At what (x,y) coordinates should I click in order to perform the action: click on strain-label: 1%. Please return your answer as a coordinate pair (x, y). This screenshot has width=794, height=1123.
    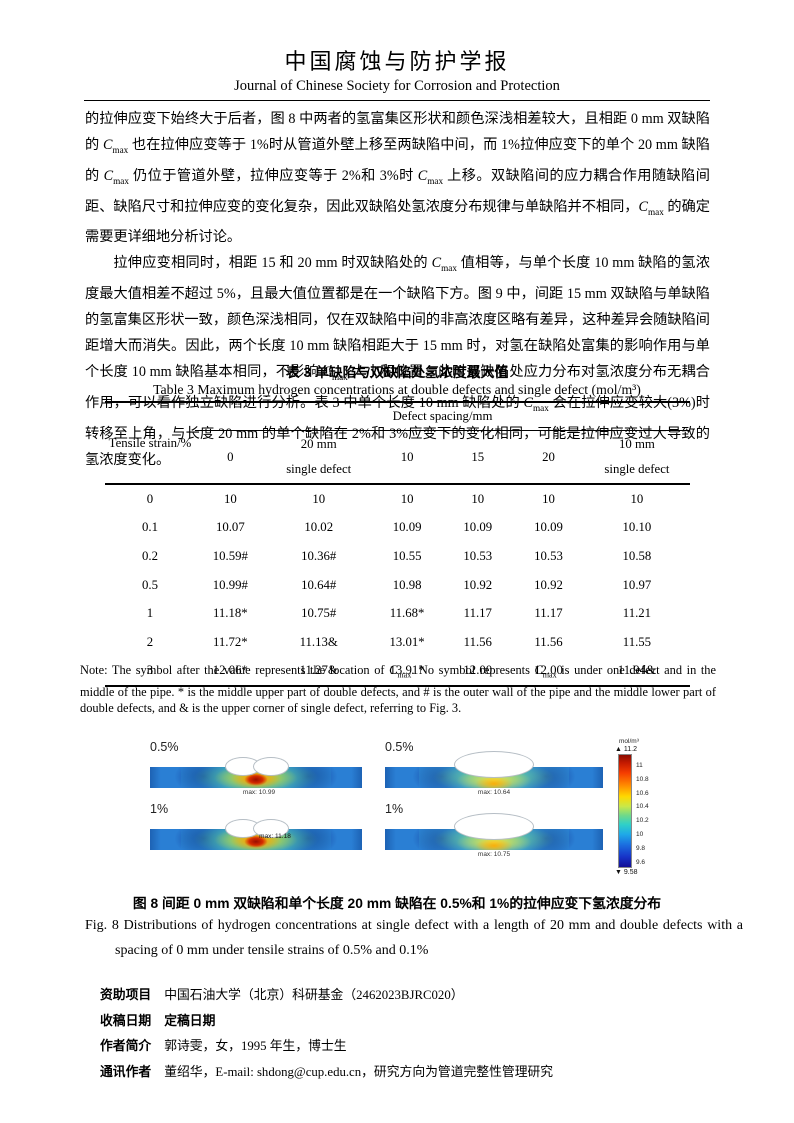
    Looking at the image, I should click on (394, 809).